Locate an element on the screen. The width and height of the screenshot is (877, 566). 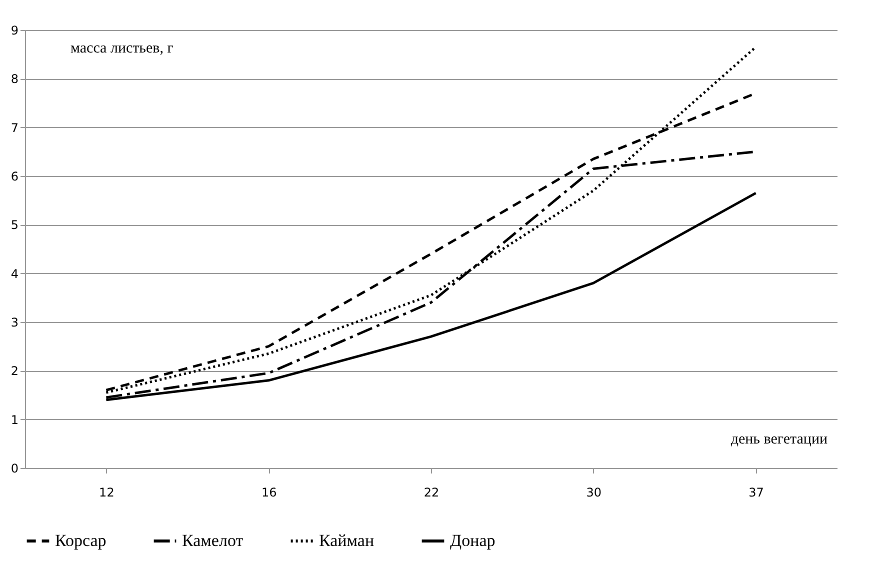
y-tick-label: 9 is located at coordinates (14, 31).